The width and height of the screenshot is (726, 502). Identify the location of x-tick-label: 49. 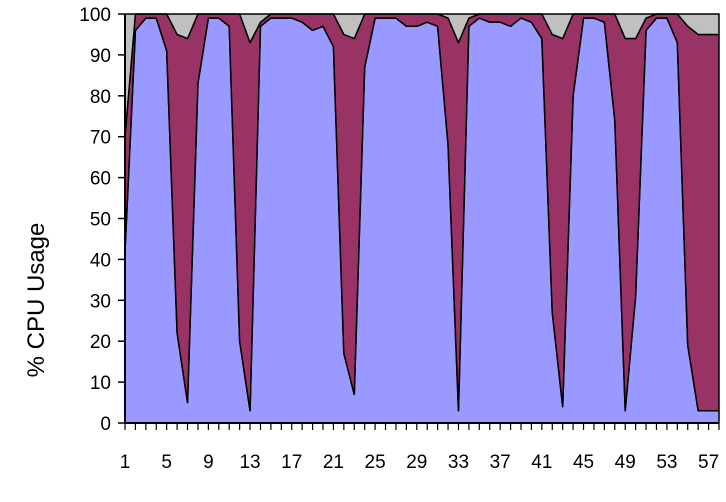
(625, 462).